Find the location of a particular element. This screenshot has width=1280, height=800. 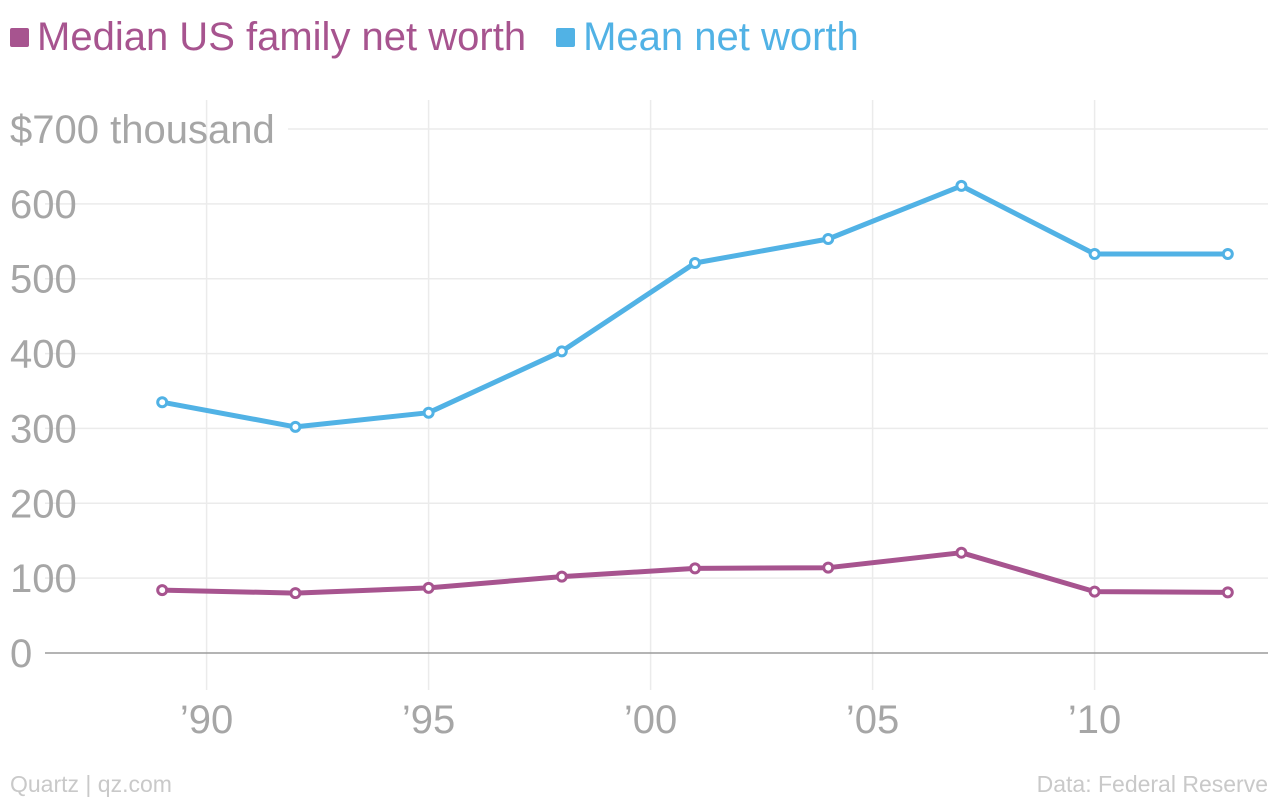

y-tick-label: 300 is located at coordinates (43, 429).